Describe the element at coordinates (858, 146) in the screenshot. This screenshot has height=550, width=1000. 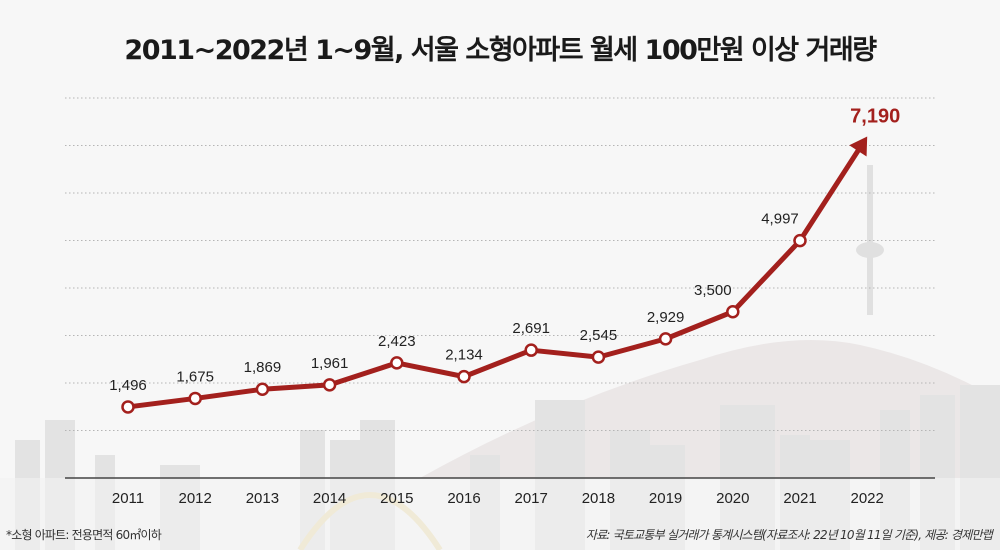
I see `arrow-head` at that location.